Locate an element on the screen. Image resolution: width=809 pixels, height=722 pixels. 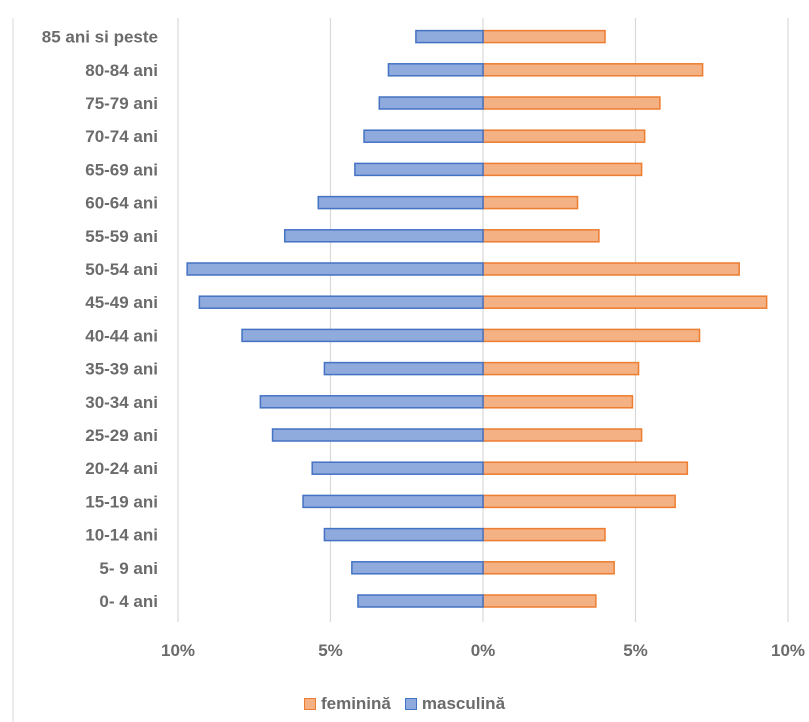
category-label-15: 10-14 ani is located at coordinates (121, 535).